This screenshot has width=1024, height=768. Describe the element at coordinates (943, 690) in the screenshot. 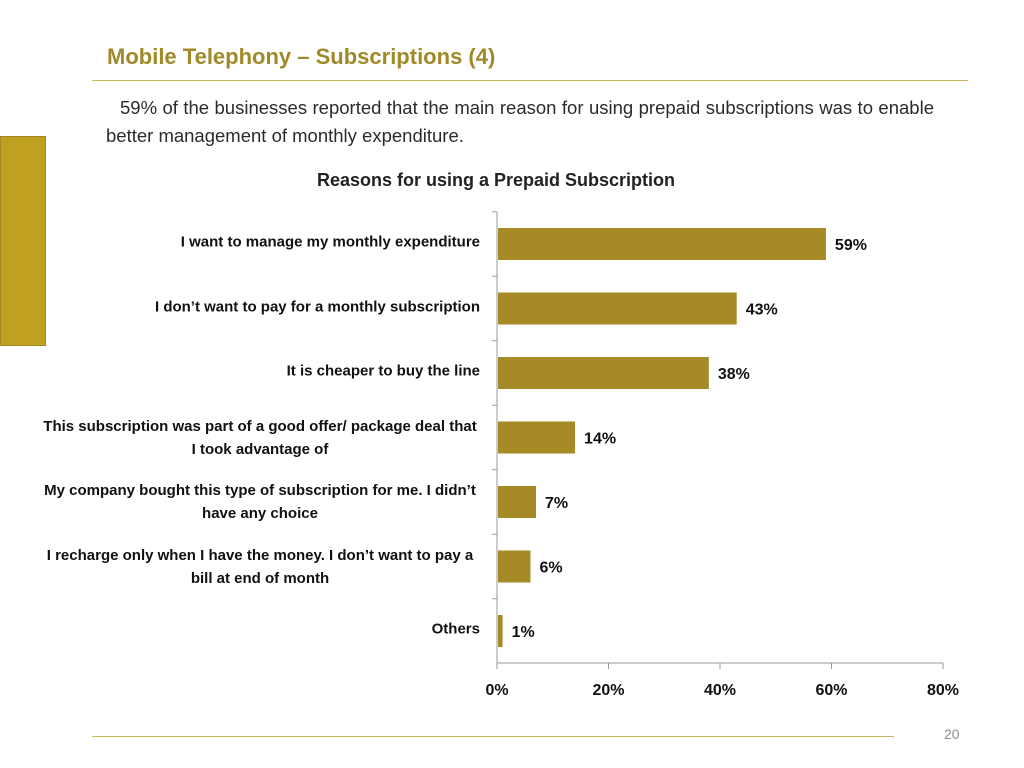

I see `x-tick-label: 80%` at that location.